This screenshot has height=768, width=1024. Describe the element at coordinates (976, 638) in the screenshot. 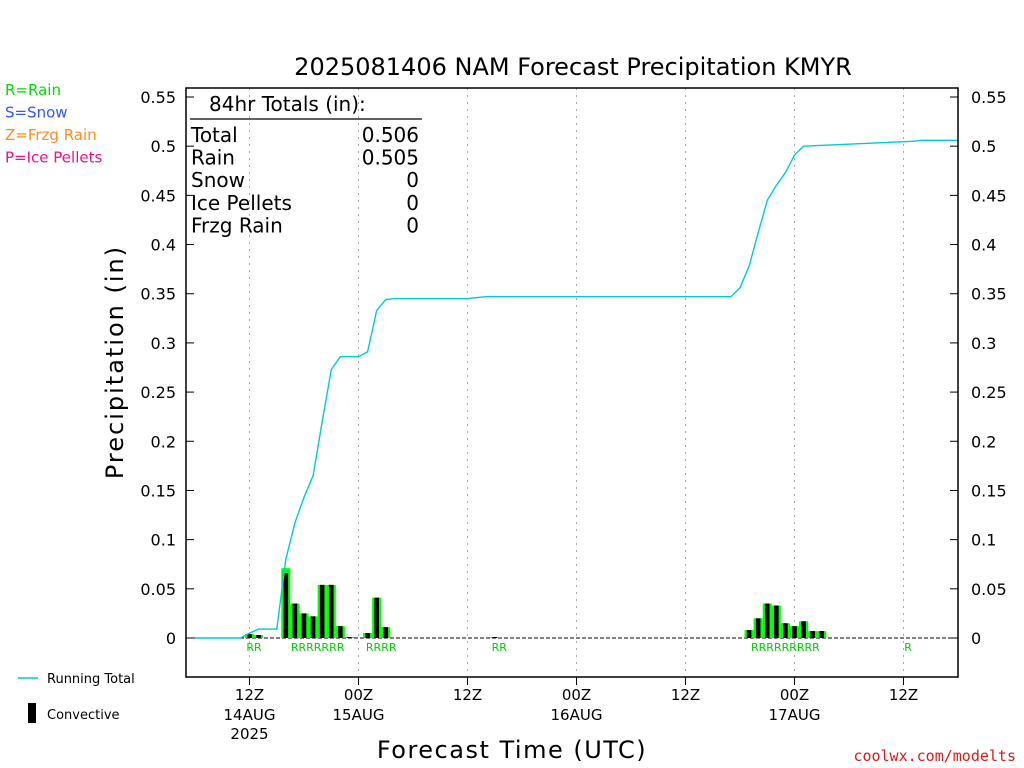

I see `y-tick-label-right: 0` at that location.